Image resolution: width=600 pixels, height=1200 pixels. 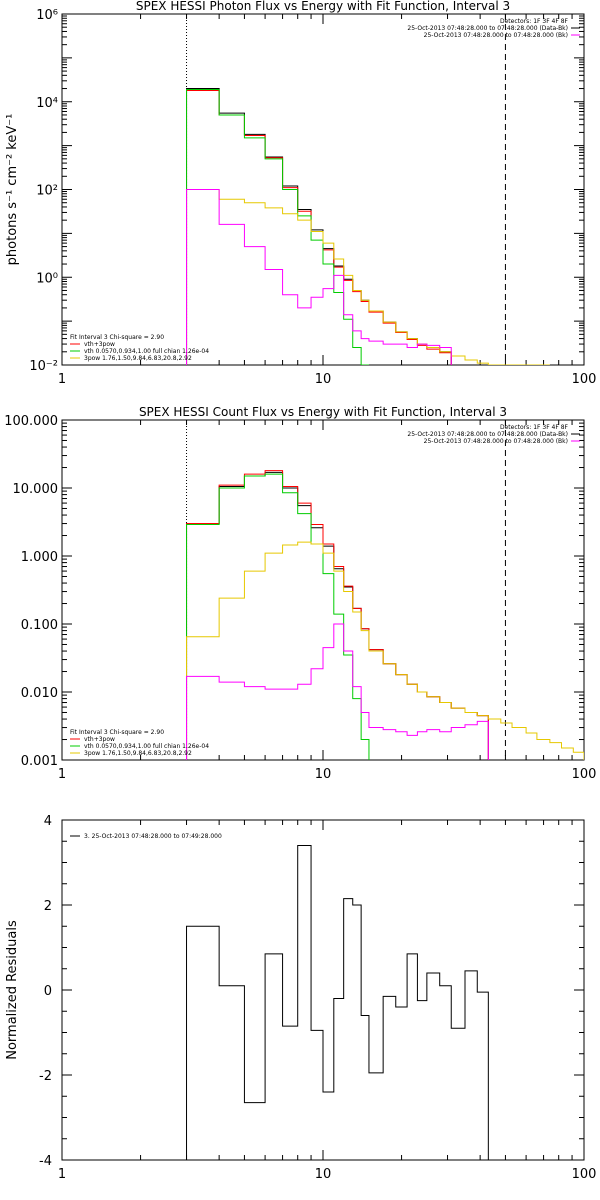 What do you see at coordinates (39, 625) in the screenshot?
I see `y-tick-label: 0.100` at bounding box center [39, 625].